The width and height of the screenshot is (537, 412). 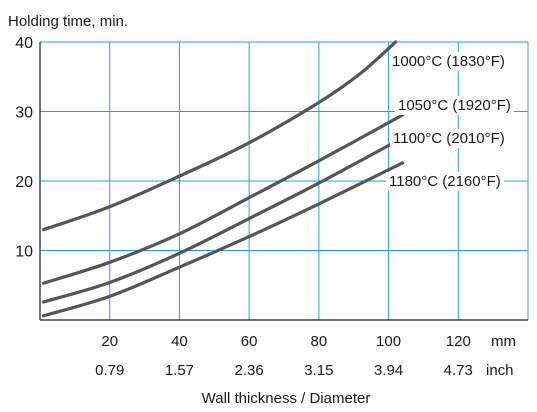 I want to click on x-tick-label-inch: 3.94, so click(x=388, y=370).